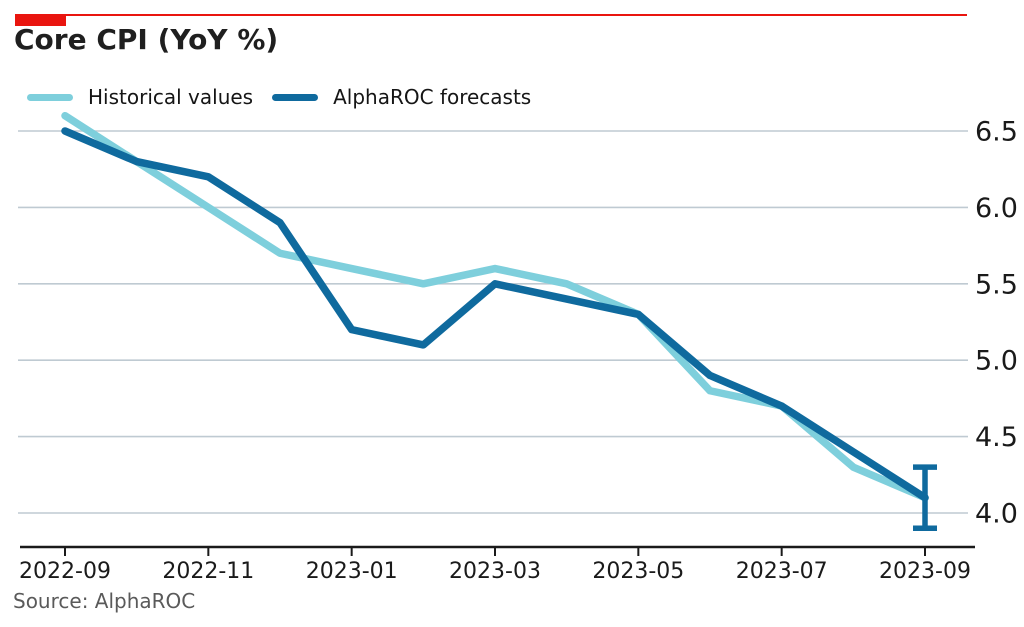  What do you see at coordinates (208, 571) in the screenshot?
I see `x-tick-label: 2022-11` at bounding box center [208, 571].